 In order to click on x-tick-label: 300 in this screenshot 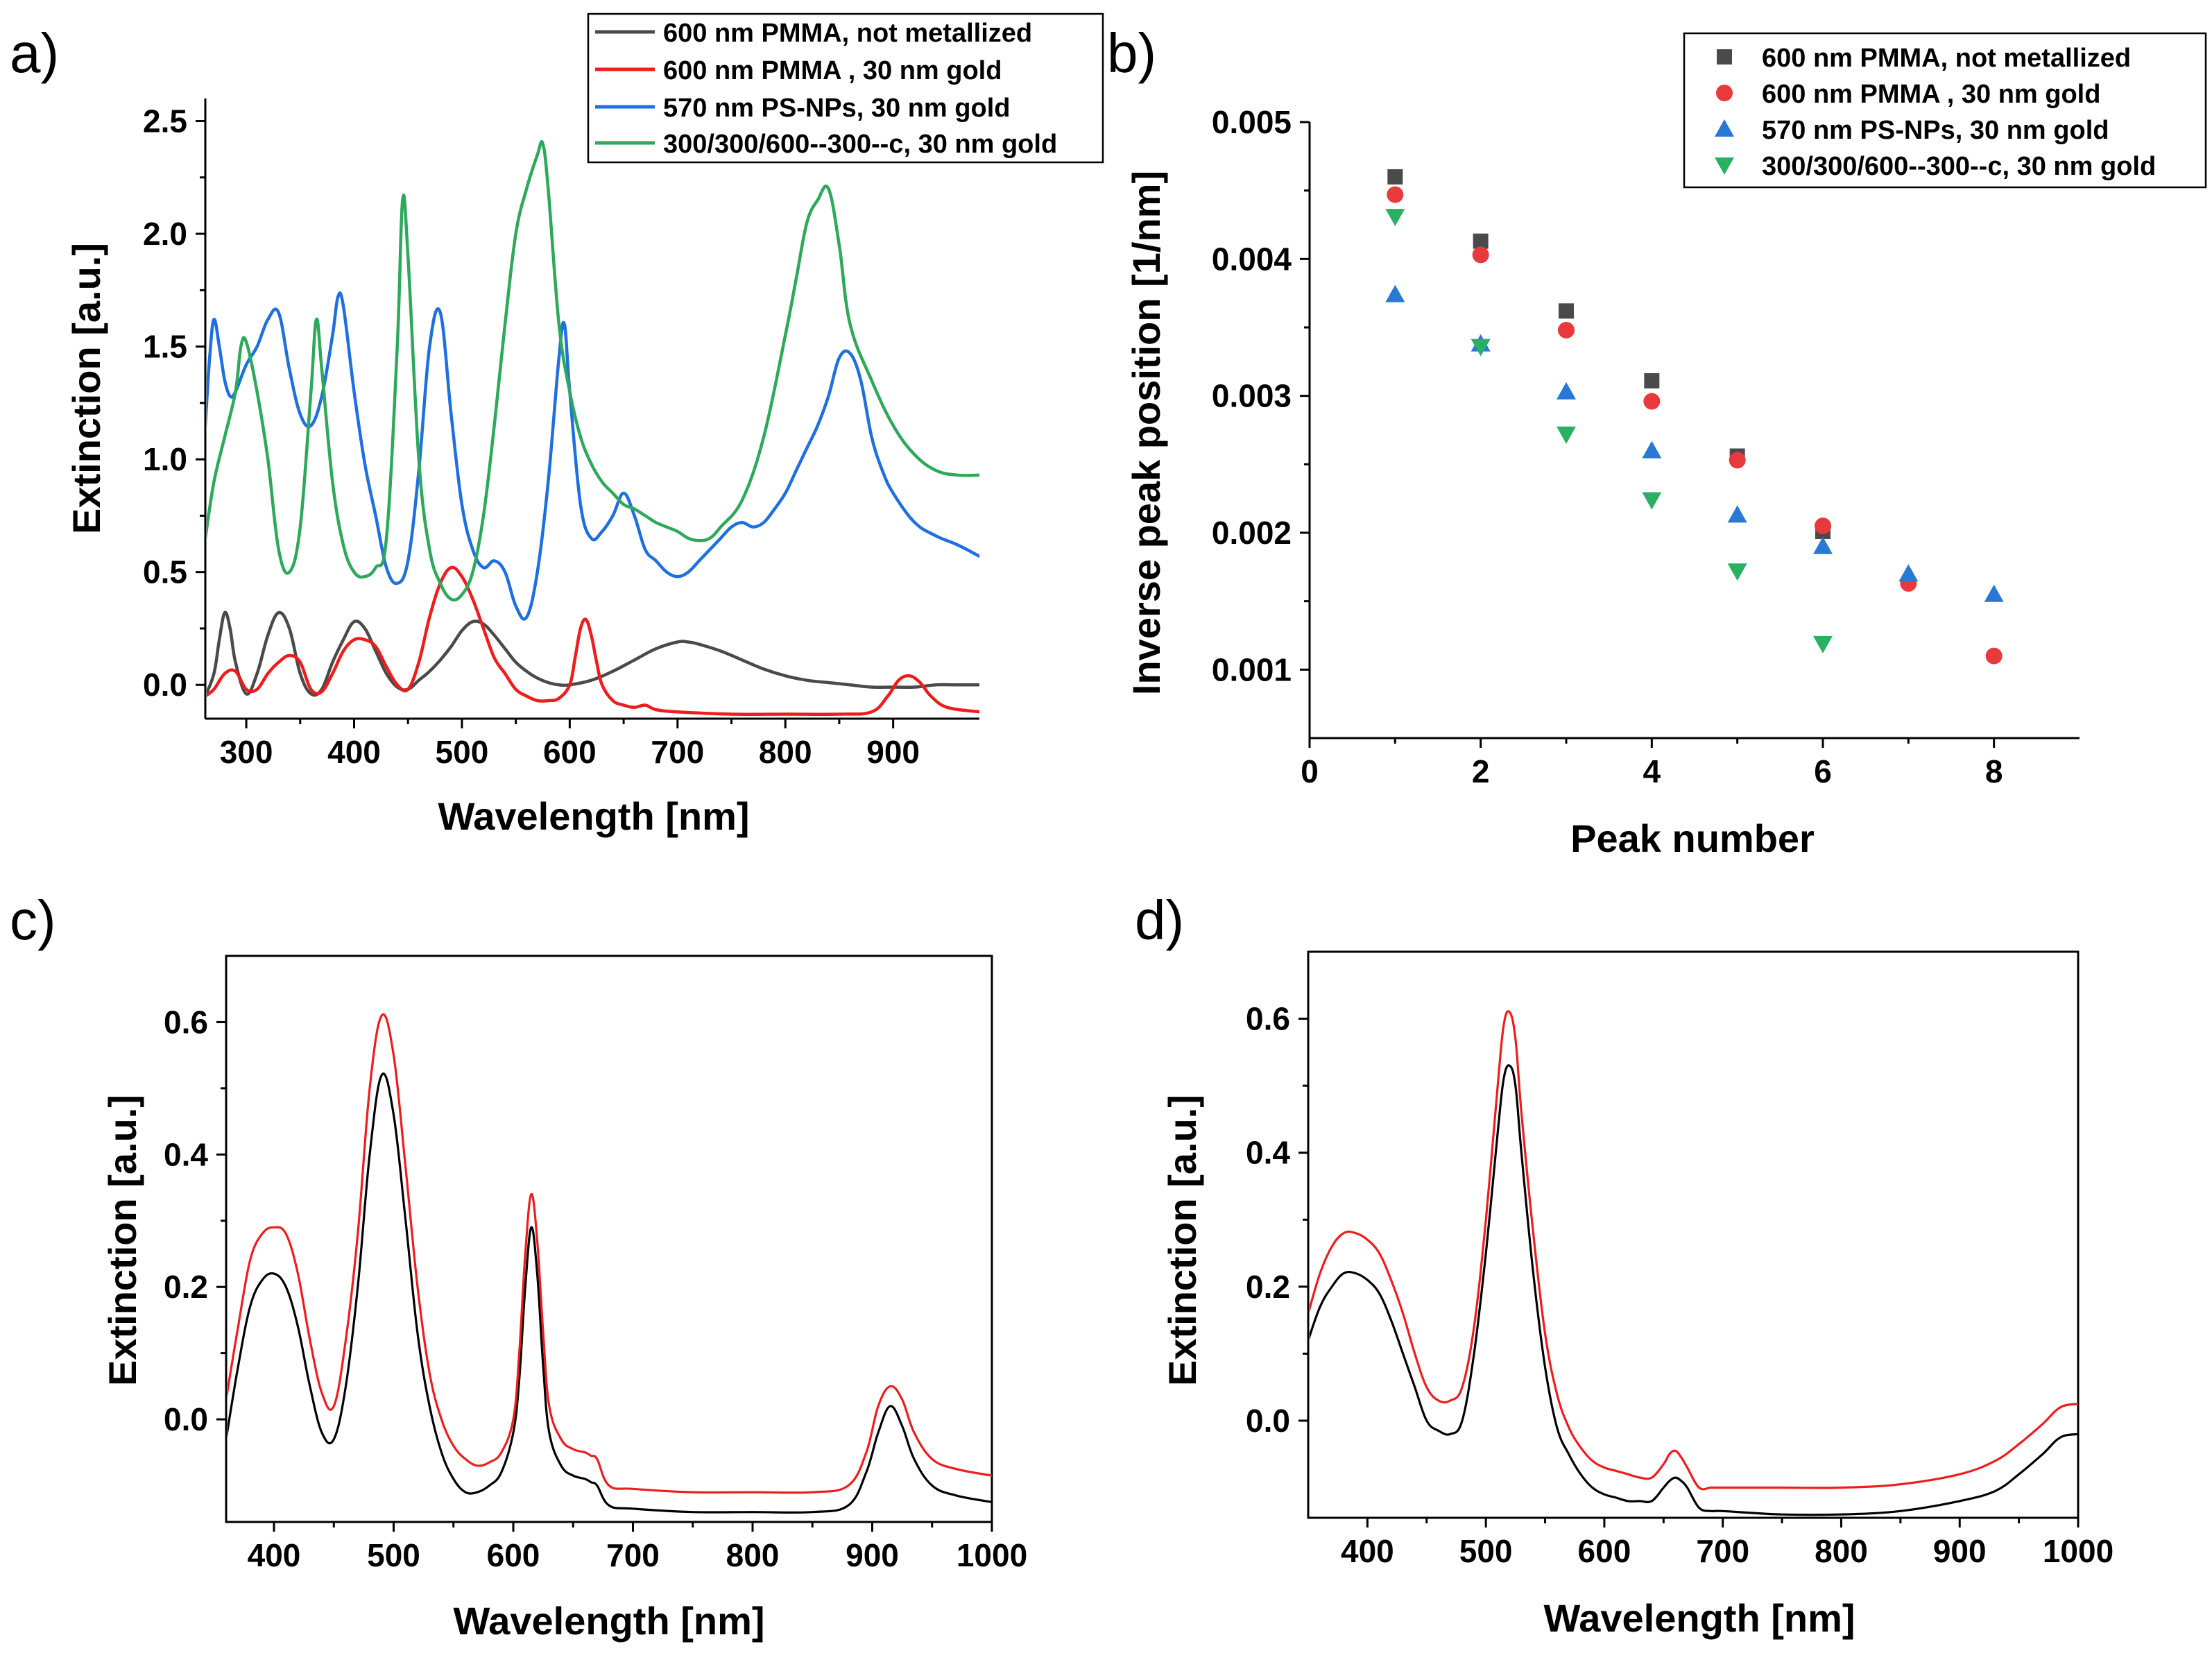, I will do `click(247, 752)`.